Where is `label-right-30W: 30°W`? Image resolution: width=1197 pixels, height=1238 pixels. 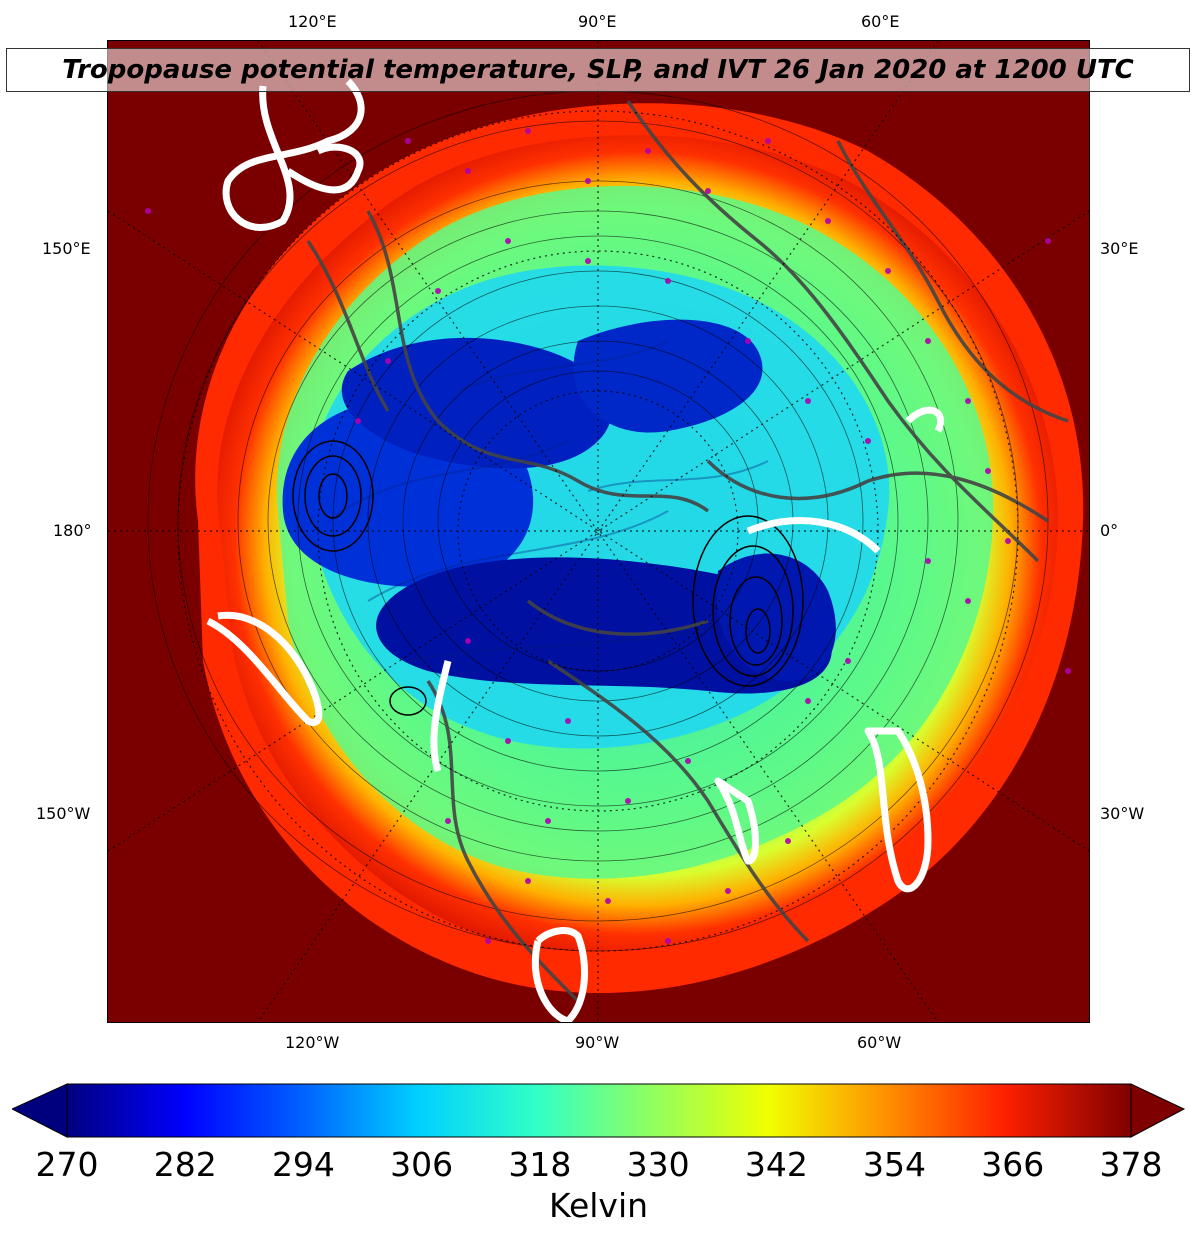 label-right-30W: 30°W is located at coordinates (1122, 813).